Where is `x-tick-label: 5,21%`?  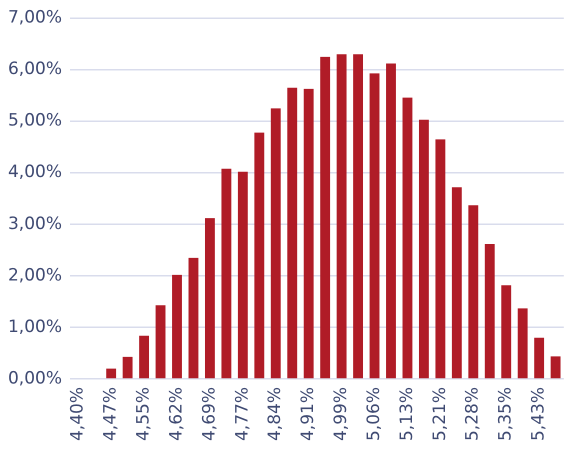 x-tick-label: 5,21% is located at coordinates (440, 414).